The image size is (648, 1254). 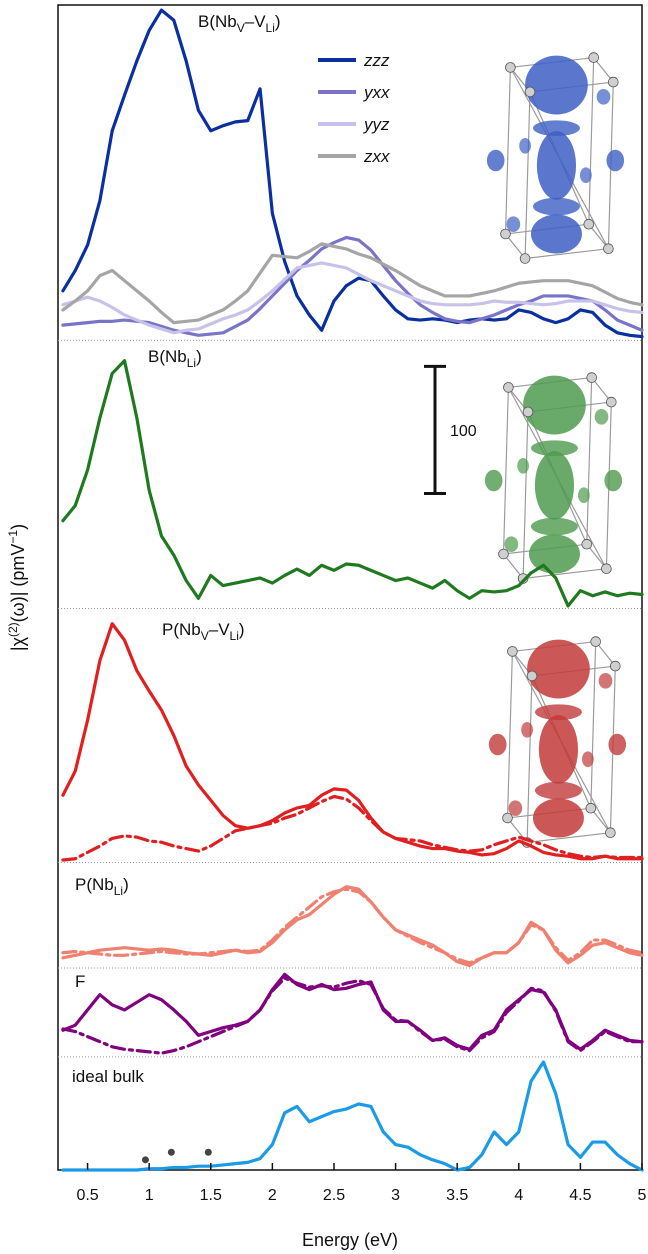 I want to click on x-tick-label: 3, so click(x=395, y=1195).